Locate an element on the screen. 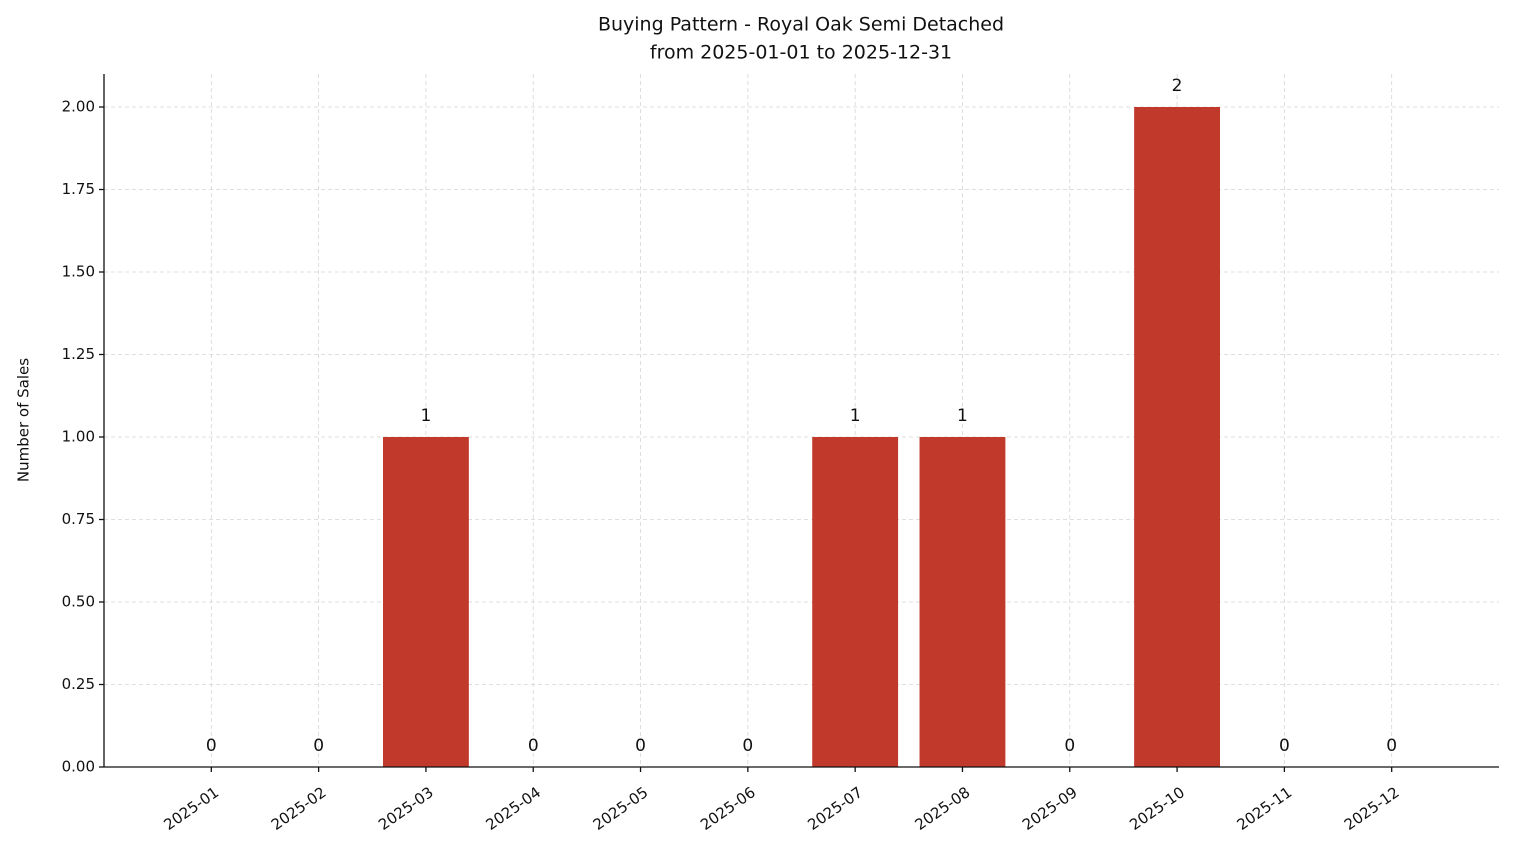 The height and width of the screenshot is (863, 1514). y-tick-label: 2.00 is located at coordinates (78, 107).